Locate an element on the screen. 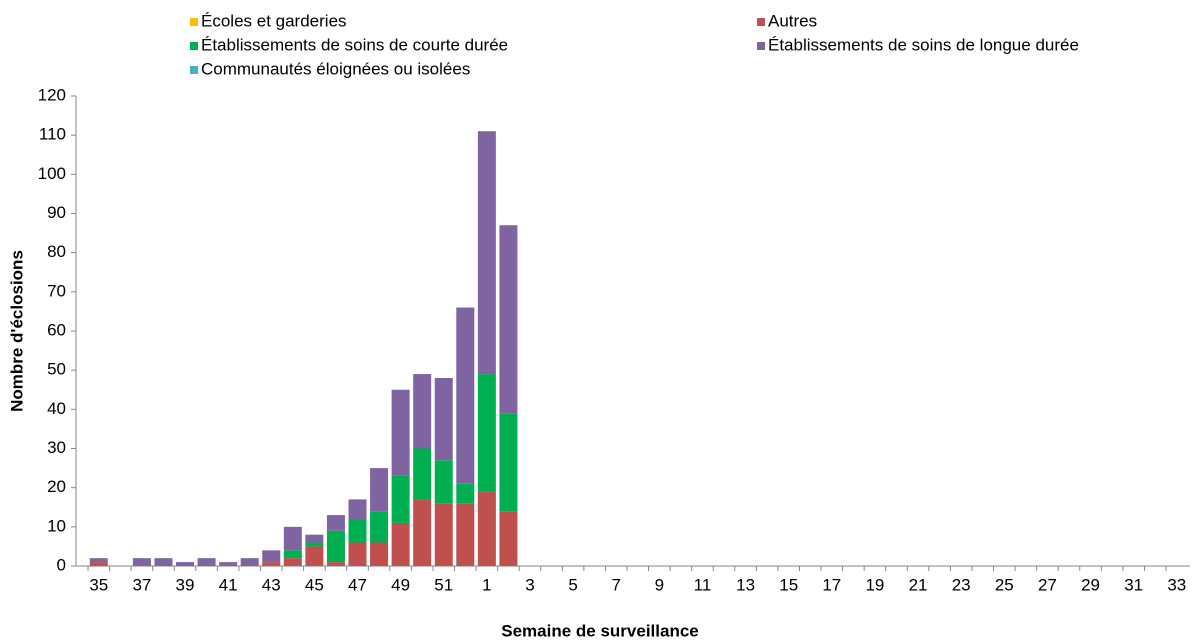  legend-label: Communautés éloignées ou isolées is located at coordinates (335, 68).